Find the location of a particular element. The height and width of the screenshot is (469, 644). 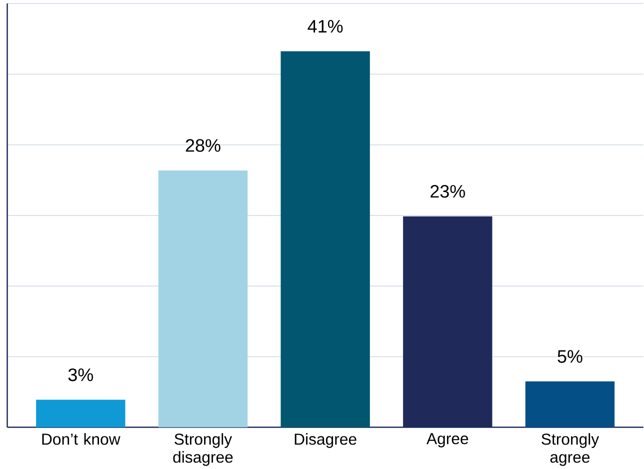

x-tick-label: Disagree is located at coordinates (325, 440).